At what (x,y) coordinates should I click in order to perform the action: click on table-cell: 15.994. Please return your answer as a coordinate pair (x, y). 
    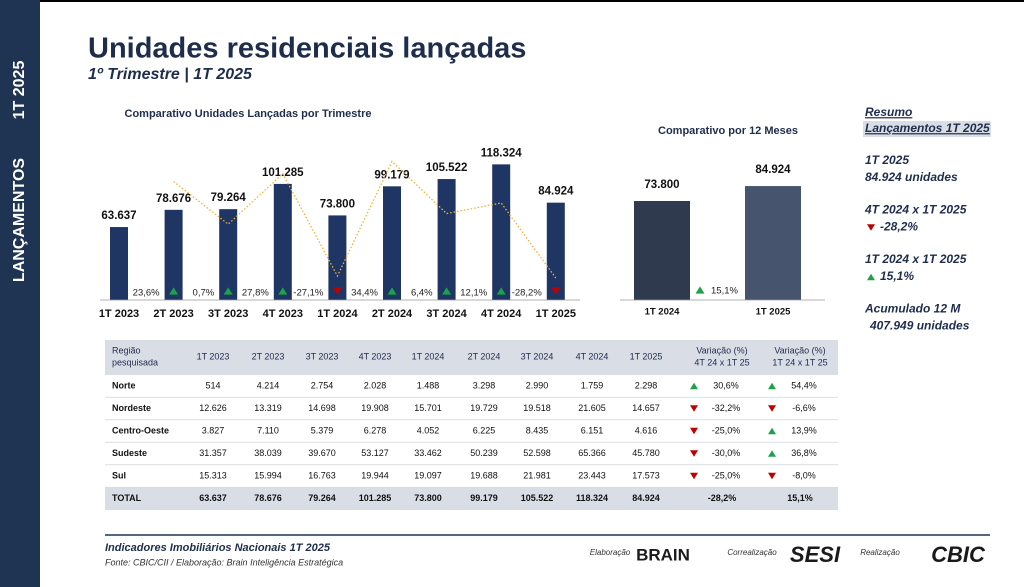
    Looking at the image, I should click on (268, 475).